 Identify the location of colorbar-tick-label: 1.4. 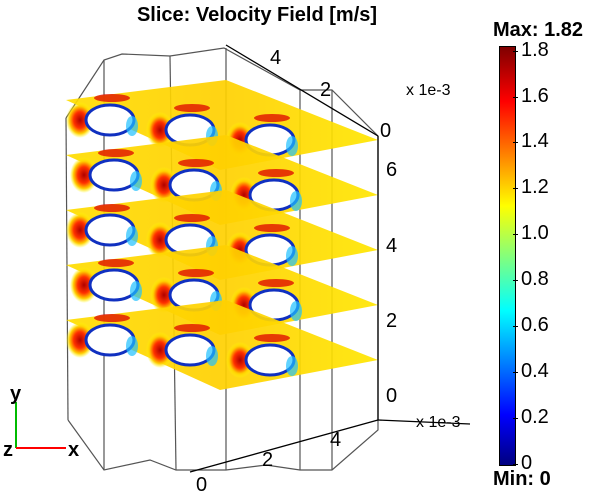
(535, 141).